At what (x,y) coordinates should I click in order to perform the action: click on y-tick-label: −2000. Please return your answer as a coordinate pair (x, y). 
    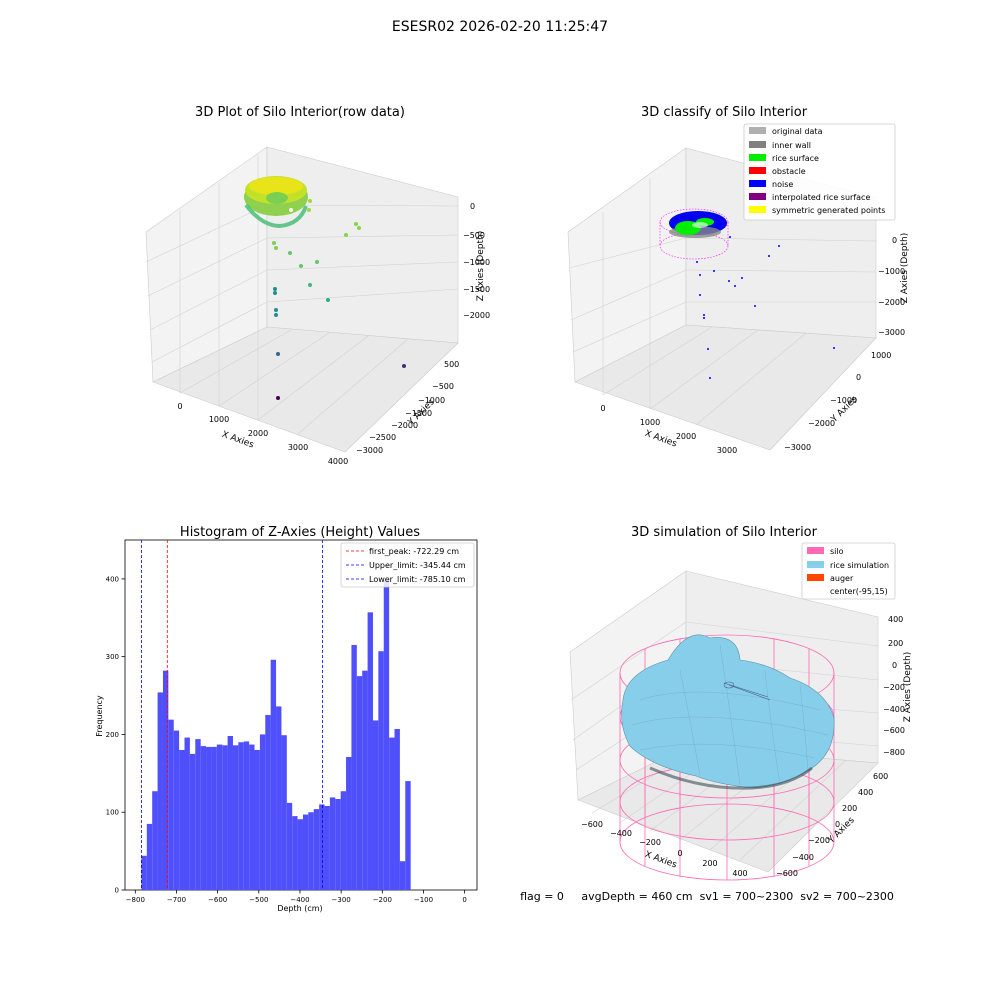
    Looking at the image, I should click on (404, 425).